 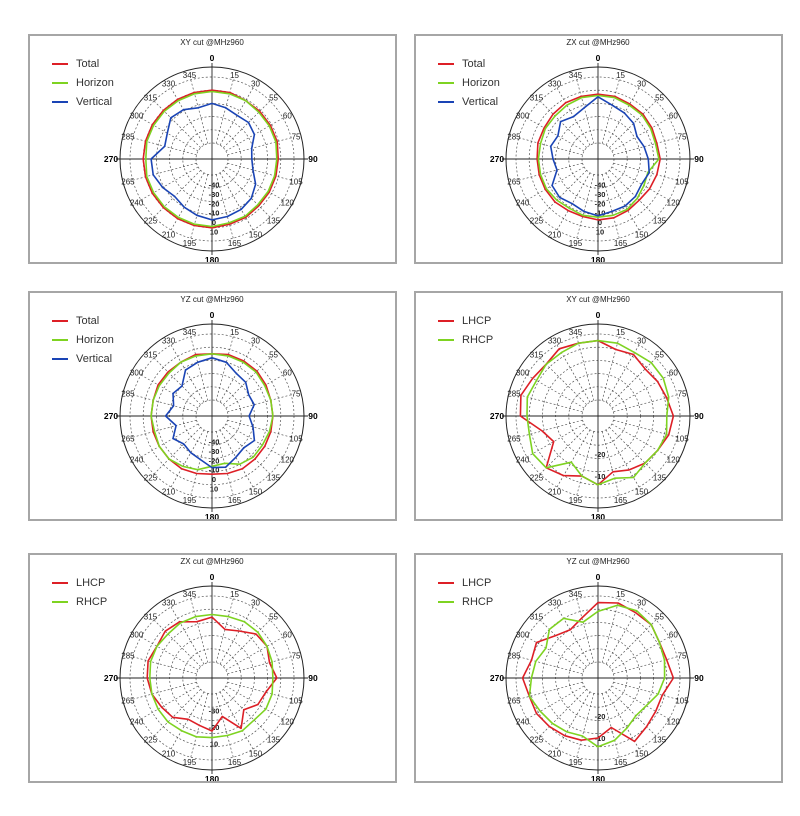 I want to click on chart-legend: LHCP RHCP, so click(x=79, y=592).